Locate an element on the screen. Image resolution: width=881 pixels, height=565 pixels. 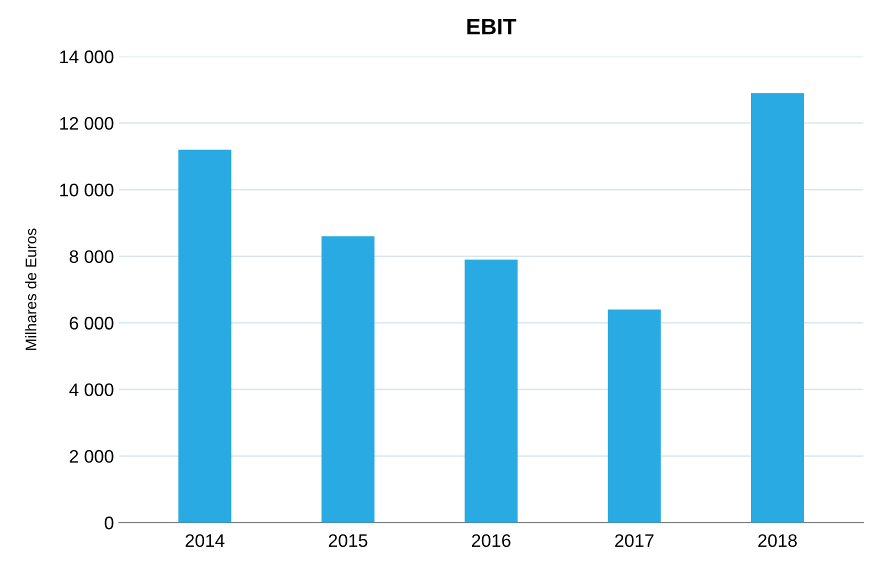
x-tick-label: 2015 is located at coordinates (348, 540).